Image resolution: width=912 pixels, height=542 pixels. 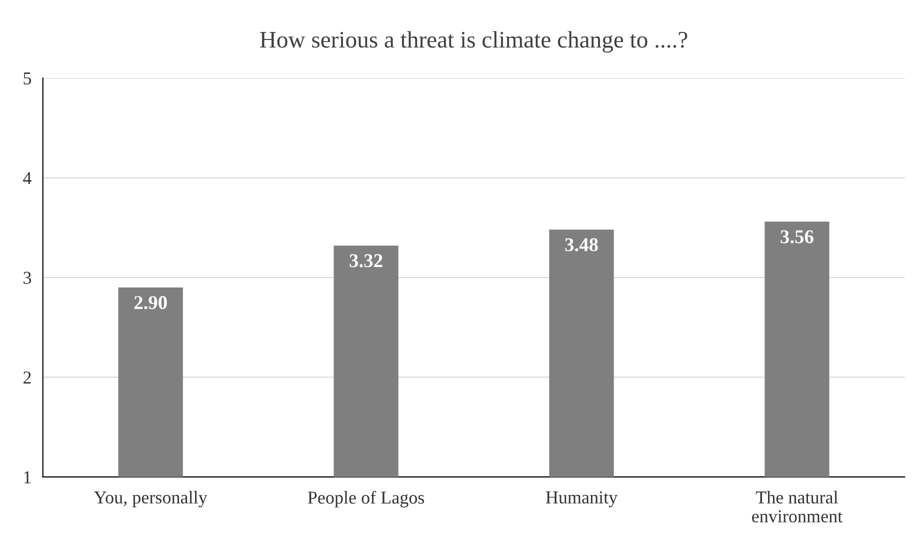 What do you see at coordinates (27, 477) in the screenshot?
I see `y-tick-label: 1` at bounding box center [27, 477].